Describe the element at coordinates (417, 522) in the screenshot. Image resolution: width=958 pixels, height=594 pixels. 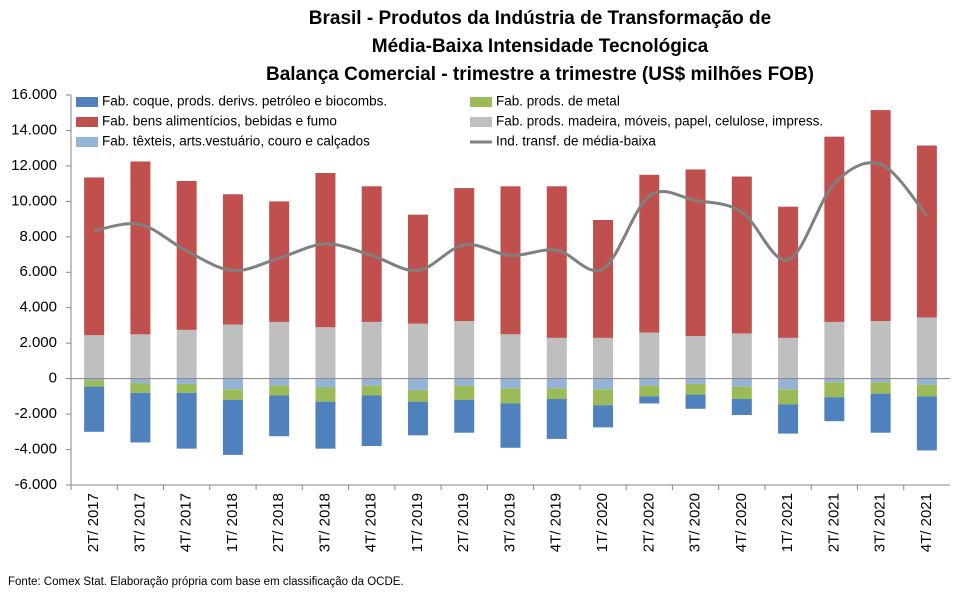
I see `x-tick-label: 1T/ 2019` at that location.